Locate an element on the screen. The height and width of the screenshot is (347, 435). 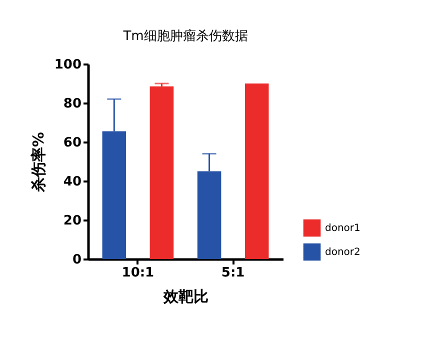
y-axis-title: 杀伤率% is located at coordinates (38, 163).